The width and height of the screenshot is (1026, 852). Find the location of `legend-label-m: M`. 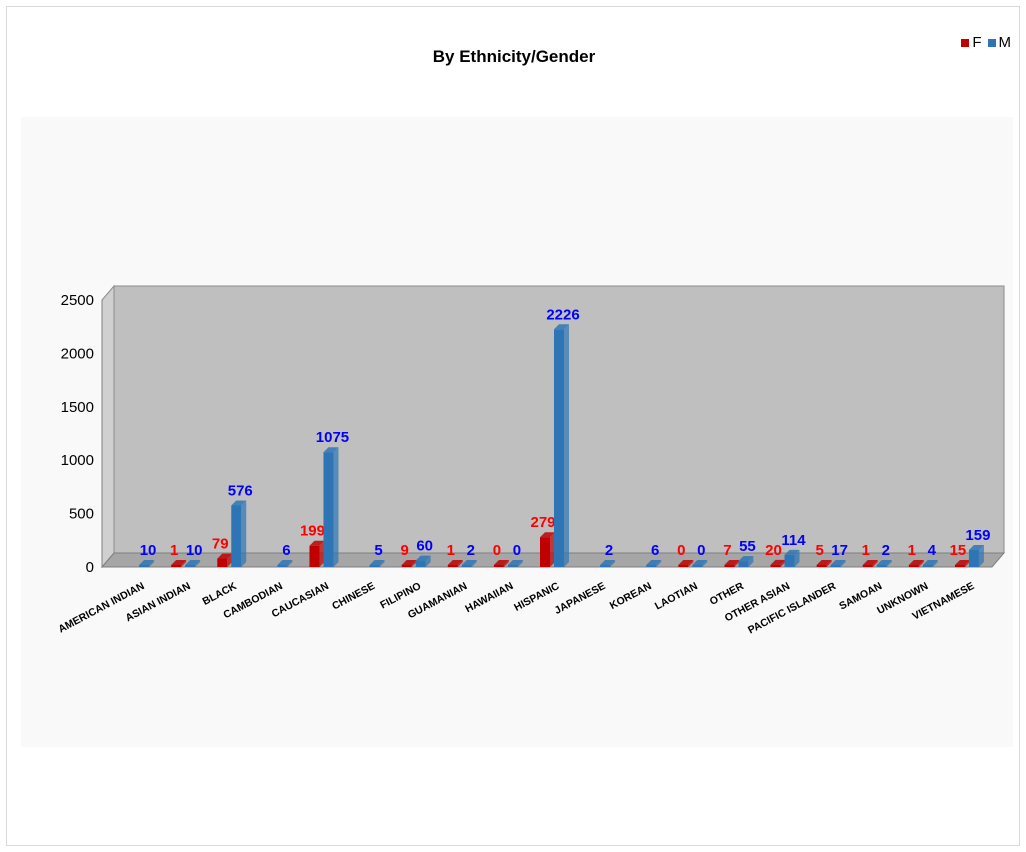

legend-label-m: M is located at coordinates (1005, 42).